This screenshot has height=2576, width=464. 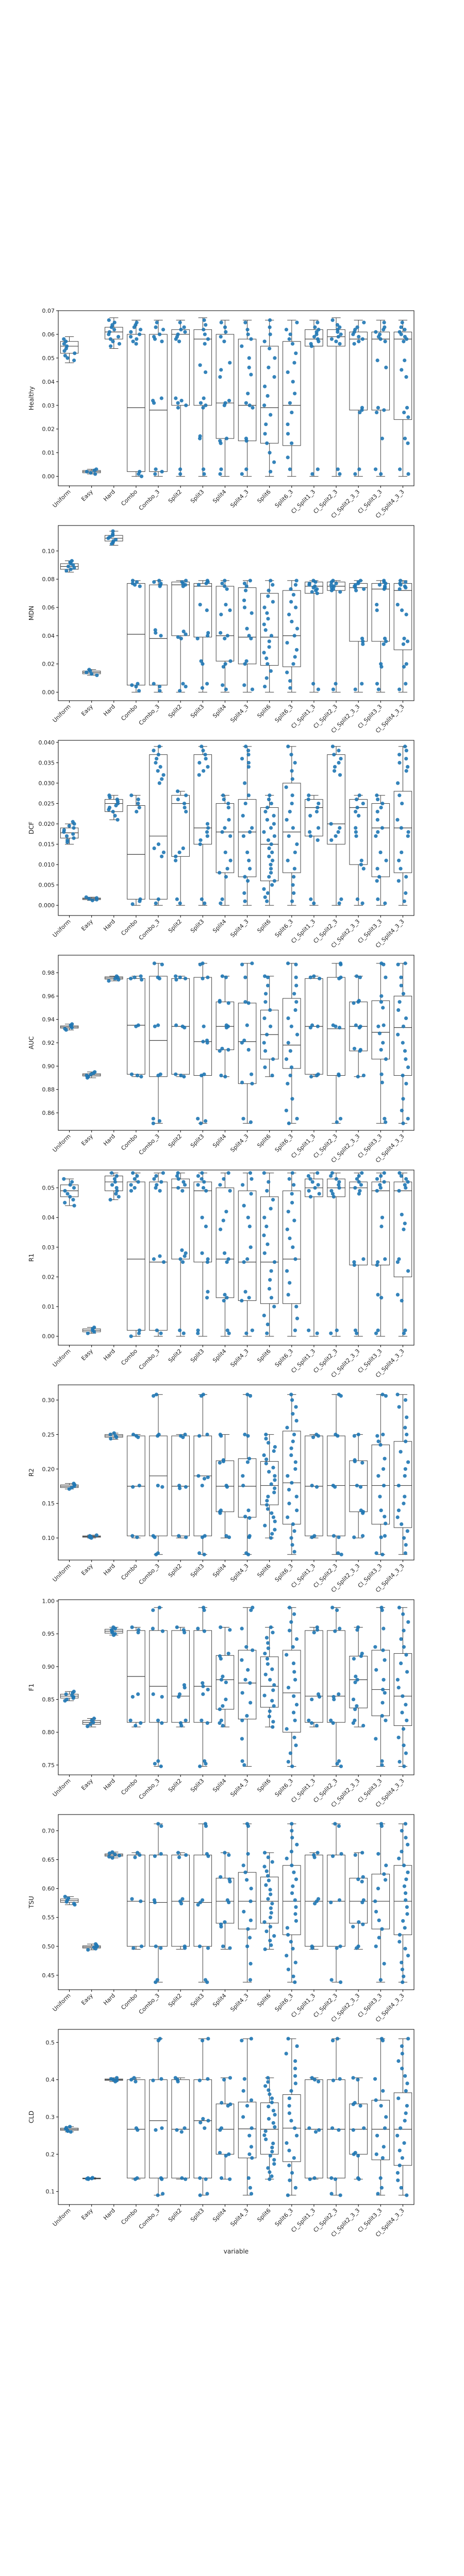 What do you see at coordinates (240, 1143) in the screenshot?
I see `x-tick-label: Split4_3` at bounding box center [240, 1143].